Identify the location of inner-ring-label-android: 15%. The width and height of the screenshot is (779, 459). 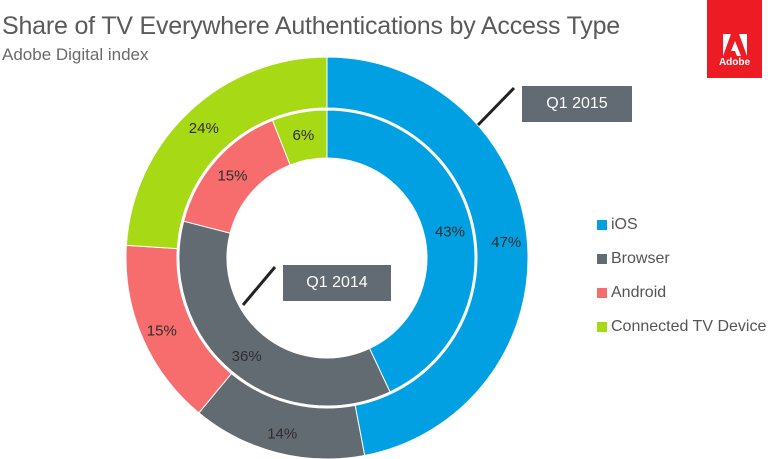
(232, 176).